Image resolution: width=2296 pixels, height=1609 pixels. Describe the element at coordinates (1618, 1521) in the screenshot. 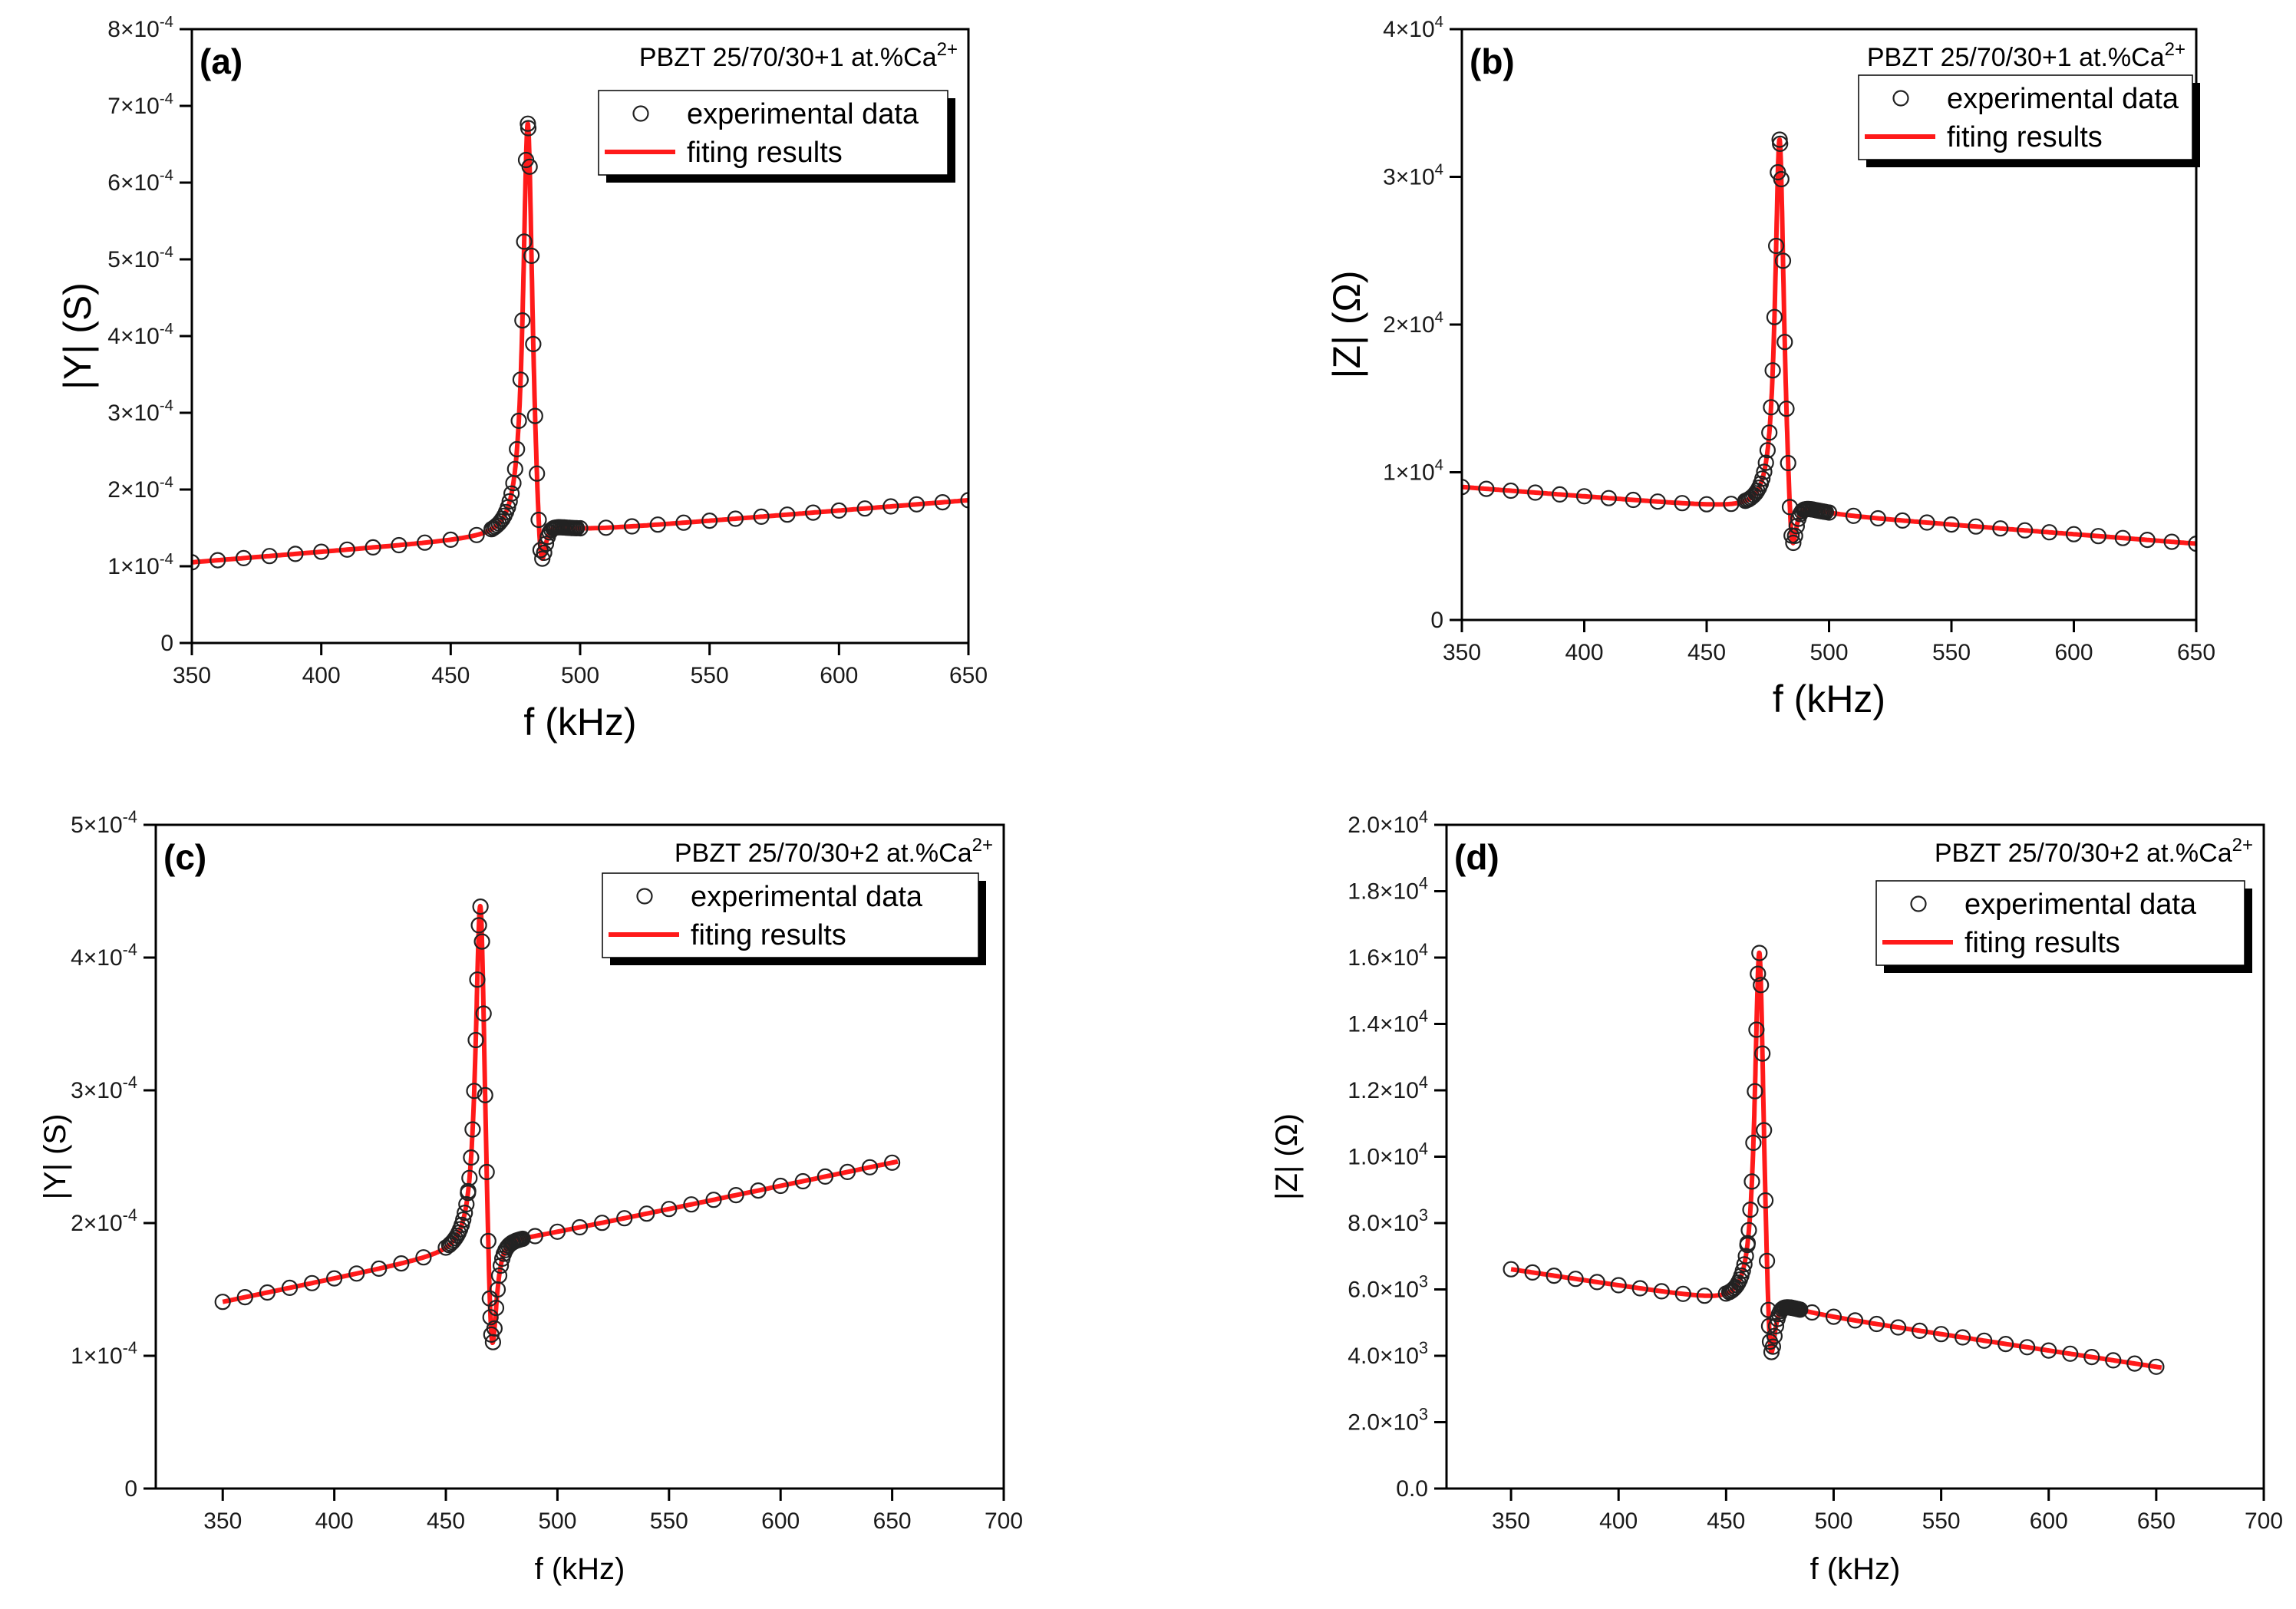

I see `x-tick-label: 400` at that location.